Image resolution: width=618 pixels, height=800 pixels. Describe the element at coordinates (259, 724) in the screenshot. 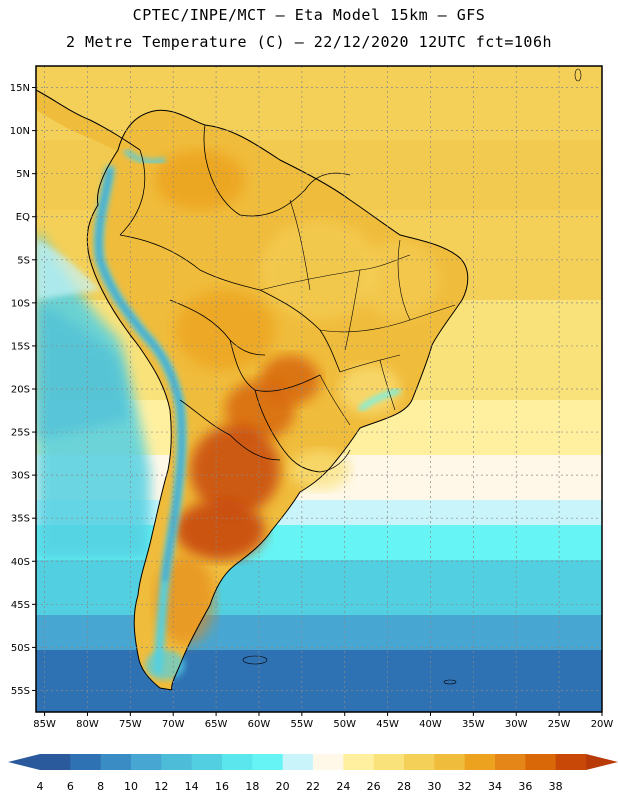

I see `lon-tick-label: 60W` at that location.